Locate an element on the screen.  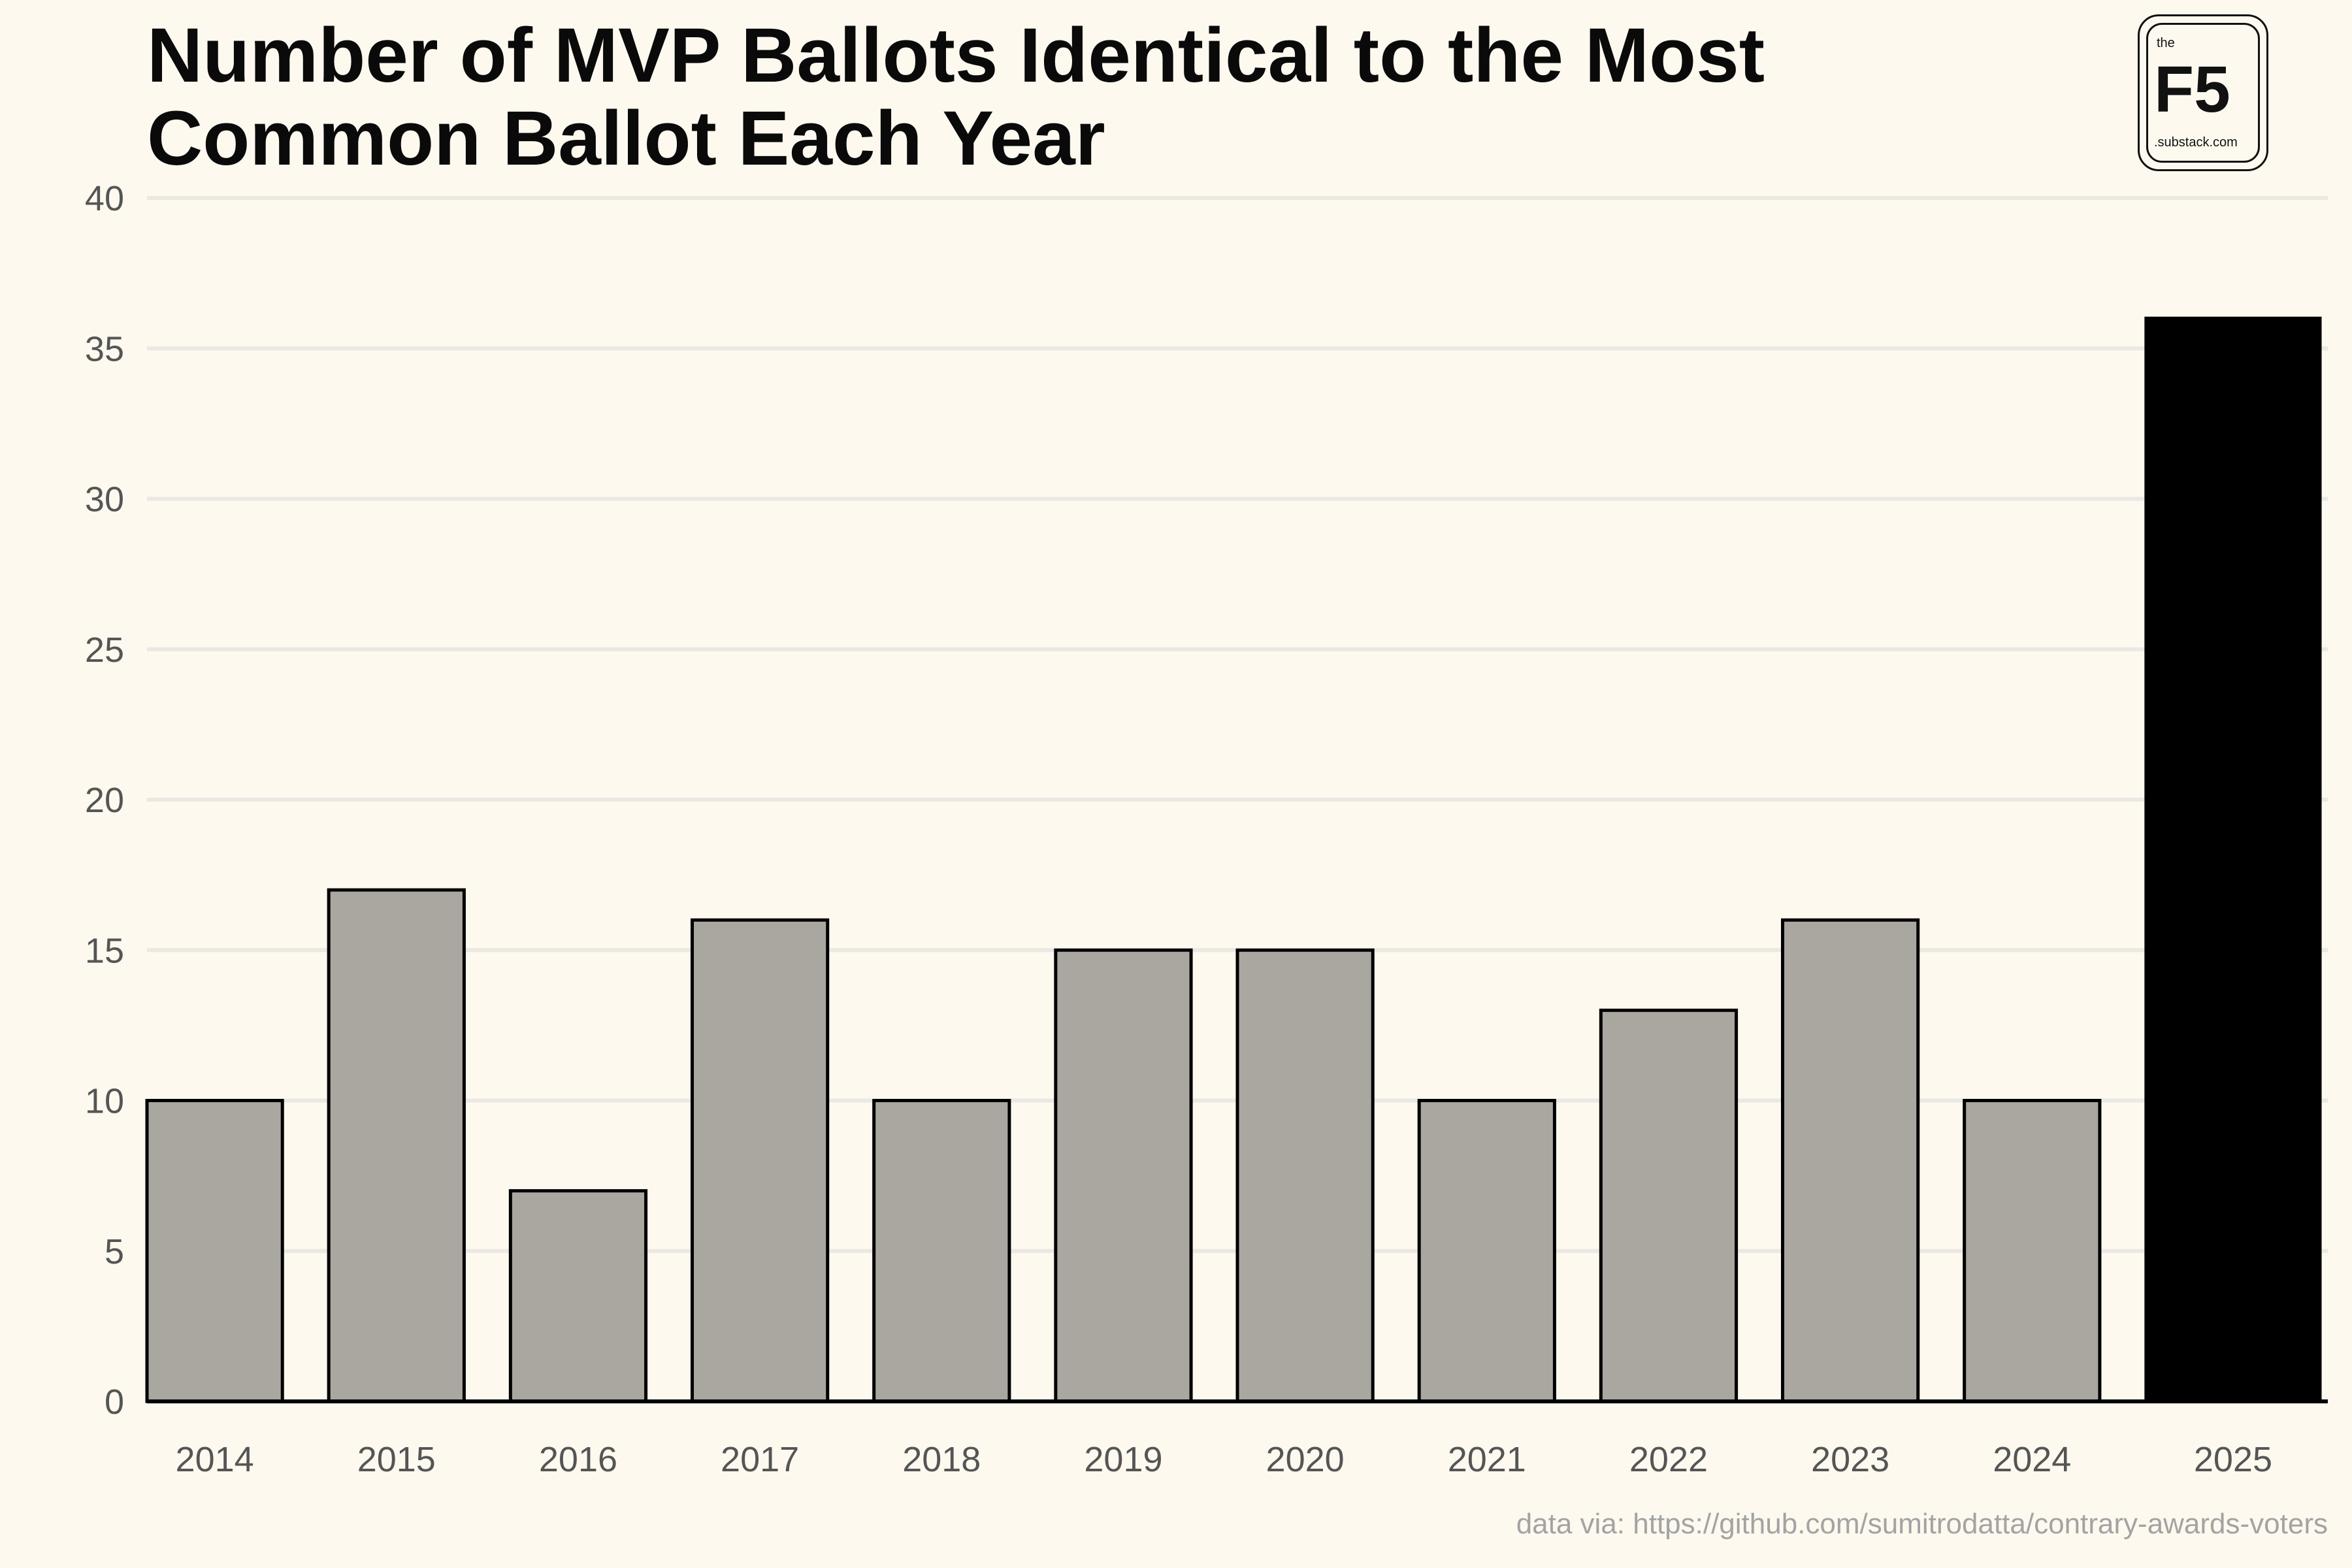
logo-inner-border is located at coordinates (2203, 93).